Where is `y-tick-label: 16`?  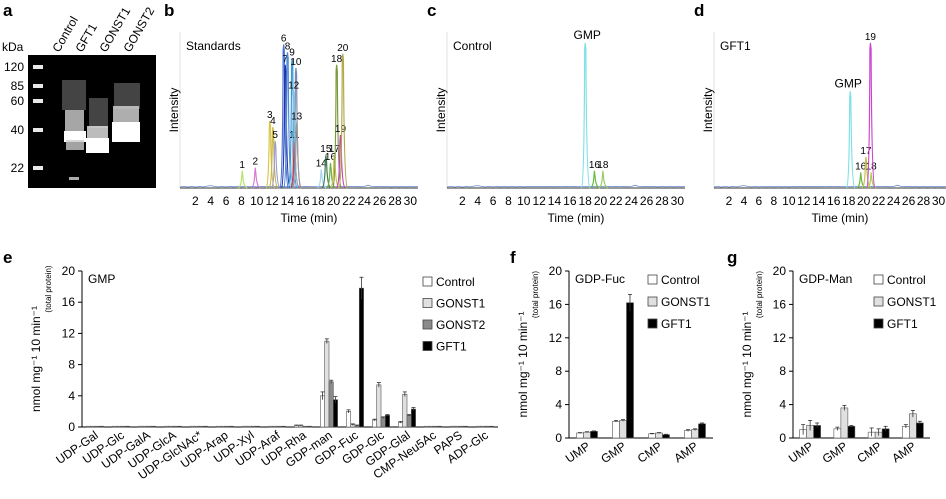
y-tick-label: 16 is located at coordinates (69, 302).